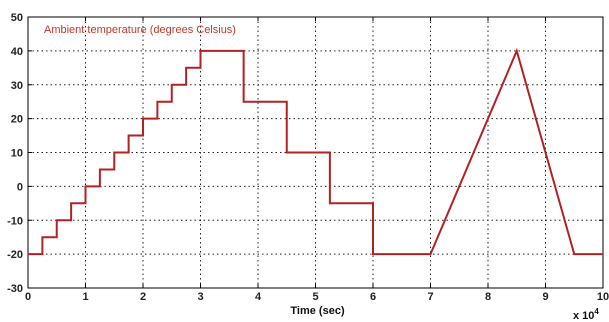  Describe the element at coordinates (17, 120) in the screenshot. I see `y-tick-label: 20` at that location.